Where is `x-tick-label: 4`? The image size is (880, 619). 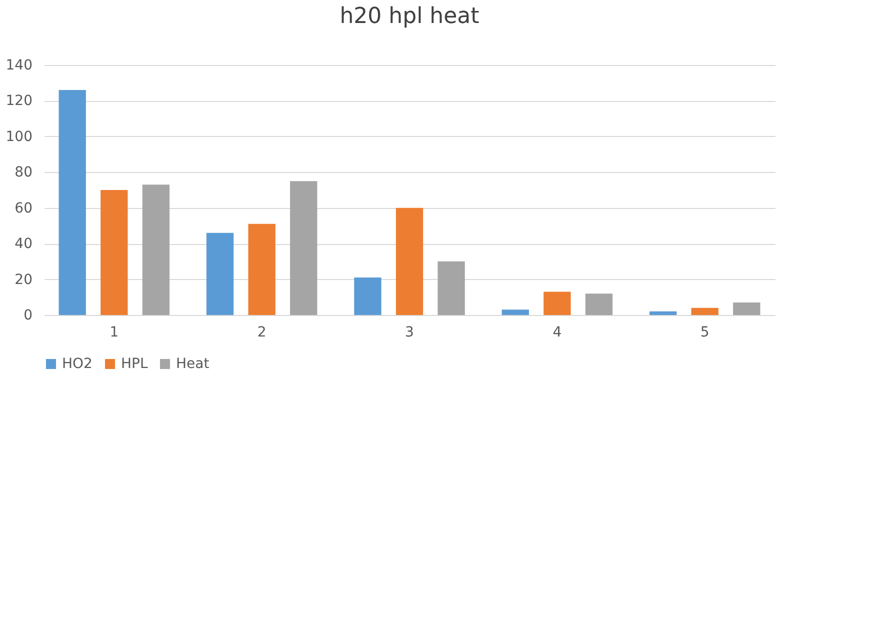
x-tick-label: 4 is located at coordinates (557, 332).